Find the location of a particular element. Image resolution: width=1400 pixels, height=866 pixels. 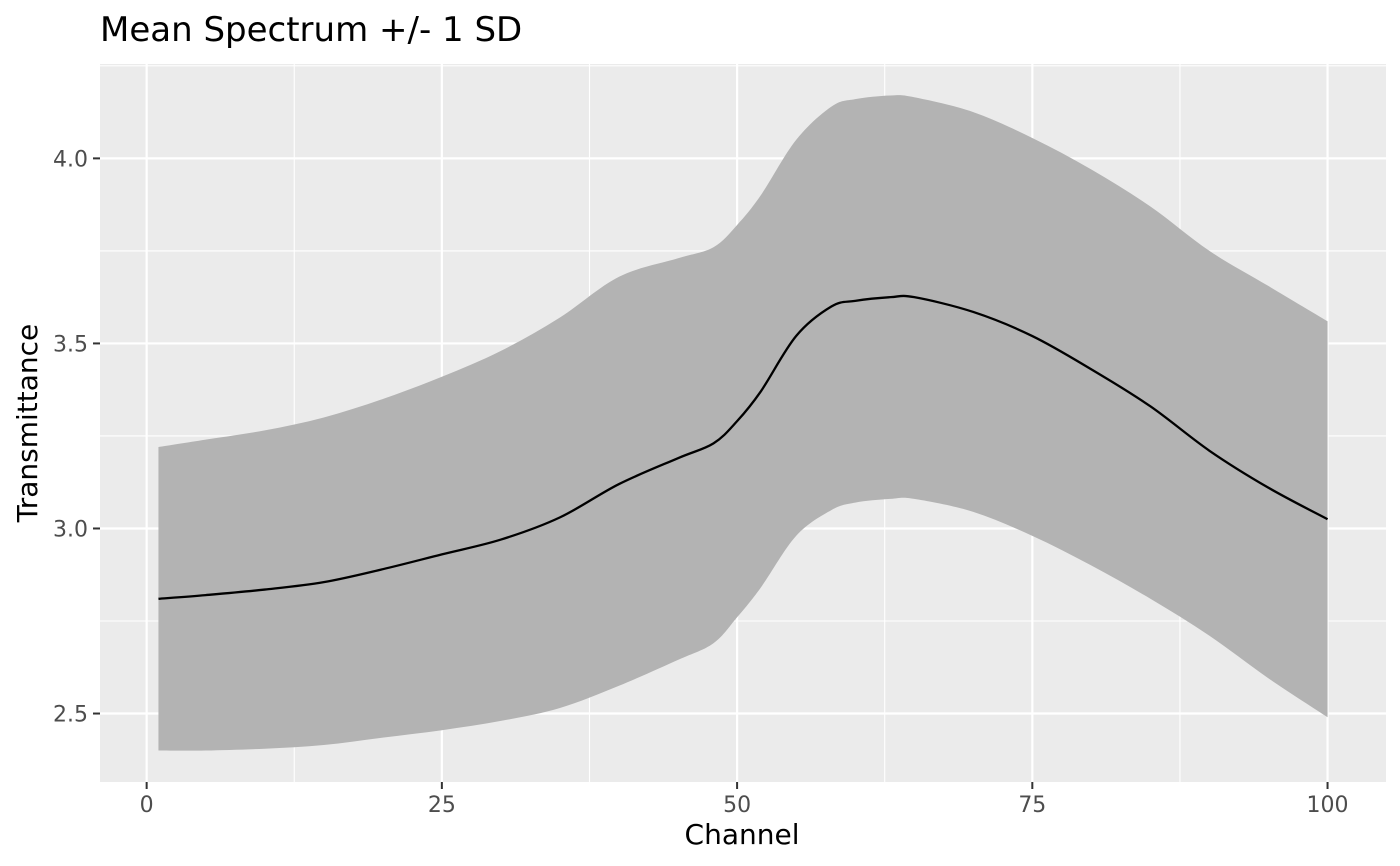

x-tick-label: 0 is located at coordinates (147, 805).